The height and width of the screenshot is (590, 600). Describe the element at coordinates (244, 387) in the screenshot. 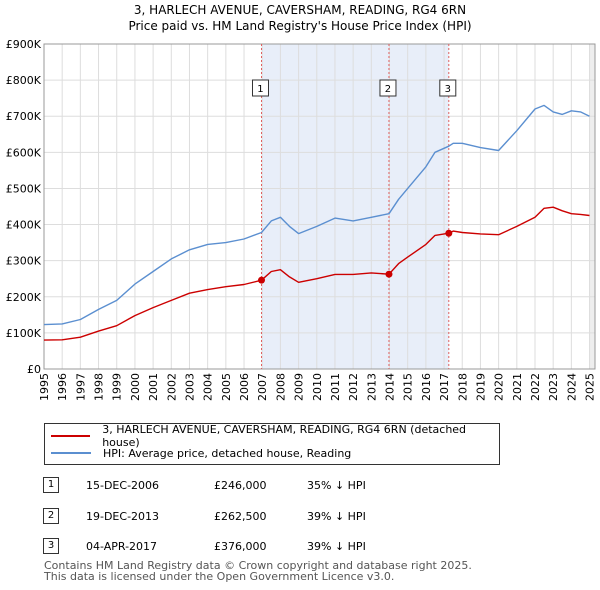

I see `x-tick-label: 2006` at that location.